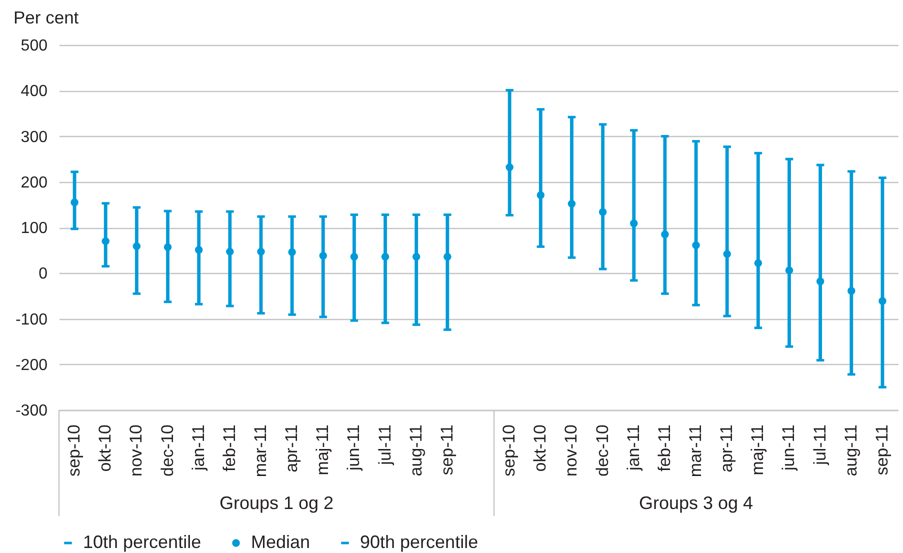 This screenshot has height=553, width=903. I want to click on legend-label: 90th percentile, so click(419, 542).